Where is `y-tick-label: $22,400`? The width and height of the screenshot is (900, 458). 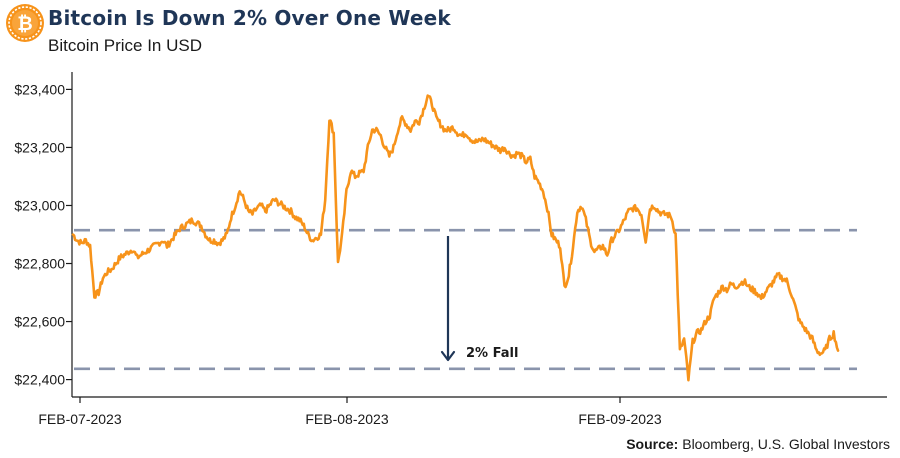
y-tick-label: $22,400 is located at coordinates (39, 380).